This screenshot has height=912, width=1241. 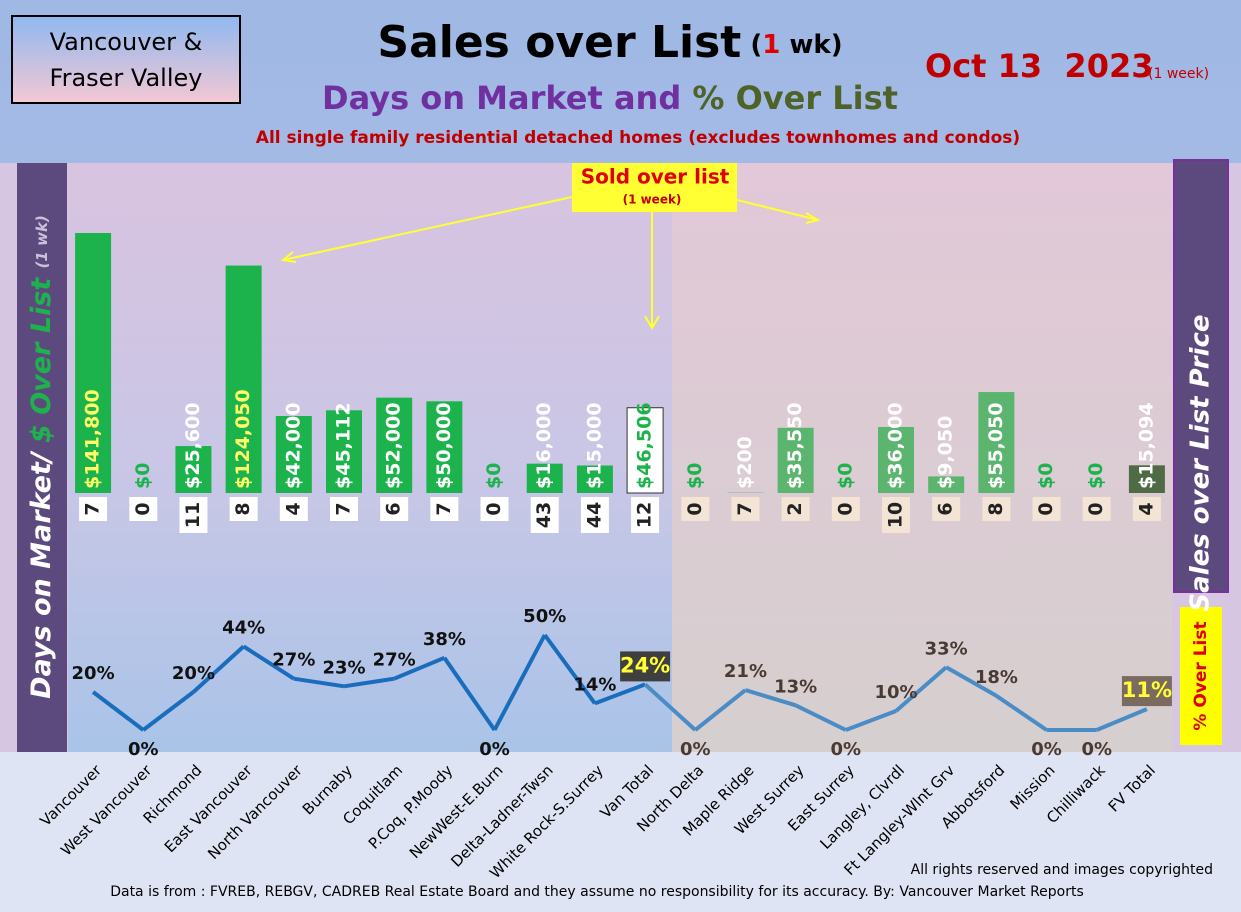 I want to click on callout: (1 week), so click(x=652, y=200).